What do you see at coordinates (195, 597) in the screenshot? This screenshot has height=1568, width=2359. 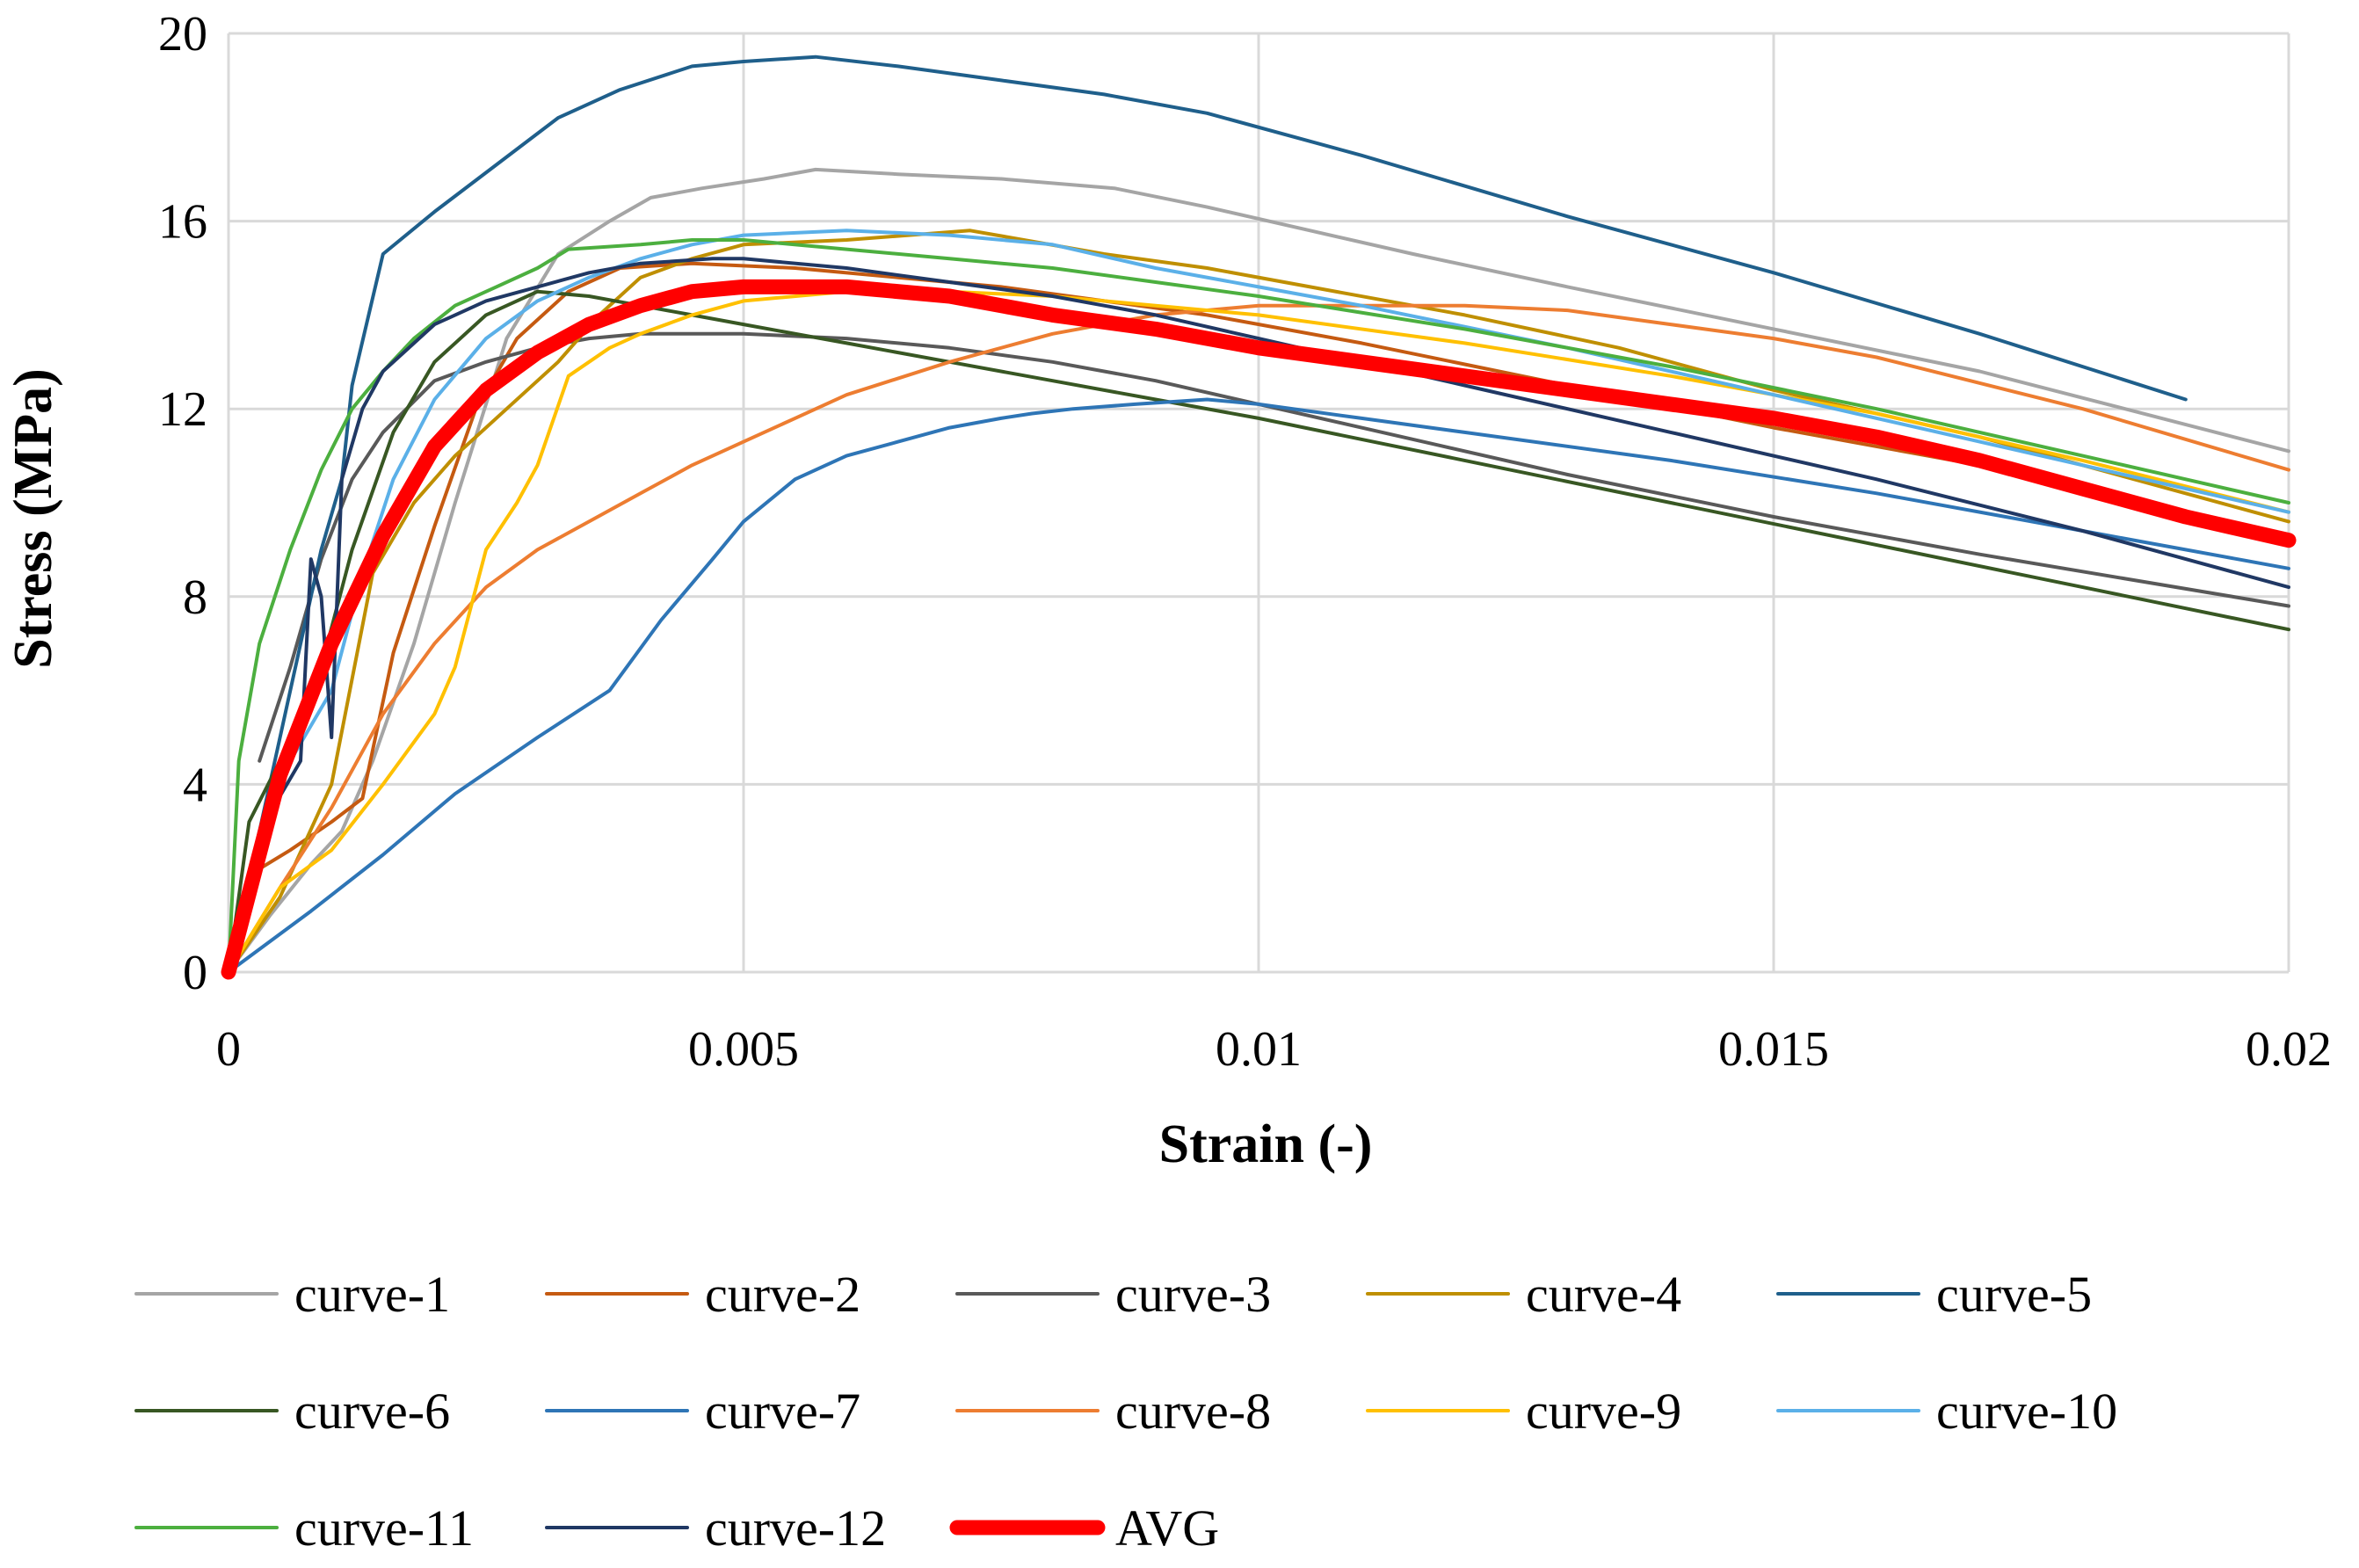 I see `y-tick-label: 8` at bounding box center [195, 597].